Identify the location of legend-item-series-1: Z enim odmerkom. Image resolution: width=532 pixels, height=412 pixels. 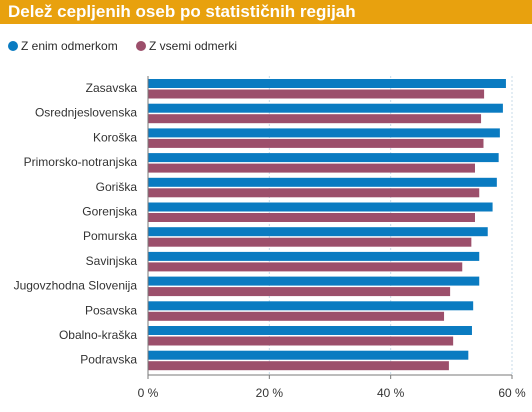
(63, 46).